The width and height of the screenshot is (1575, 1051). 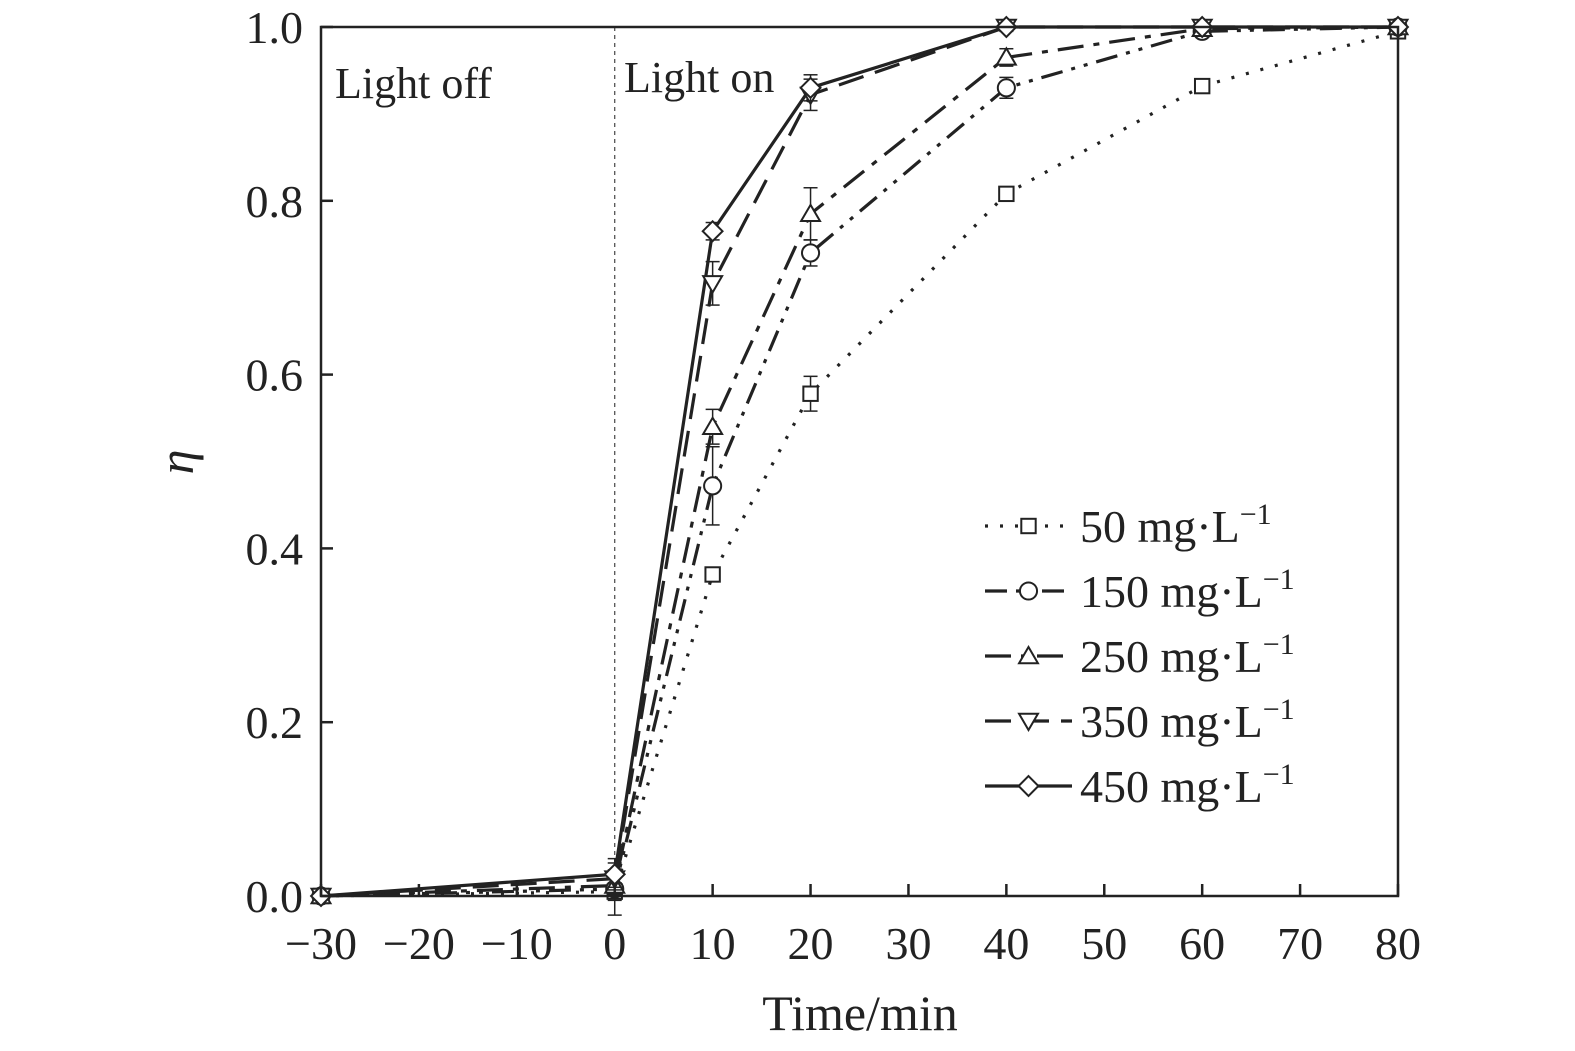 What do you see at coordinates (1171, 656) in the screenshot?
I see `legend-value: 250 mg·L` at bounding box center [1171, 656].